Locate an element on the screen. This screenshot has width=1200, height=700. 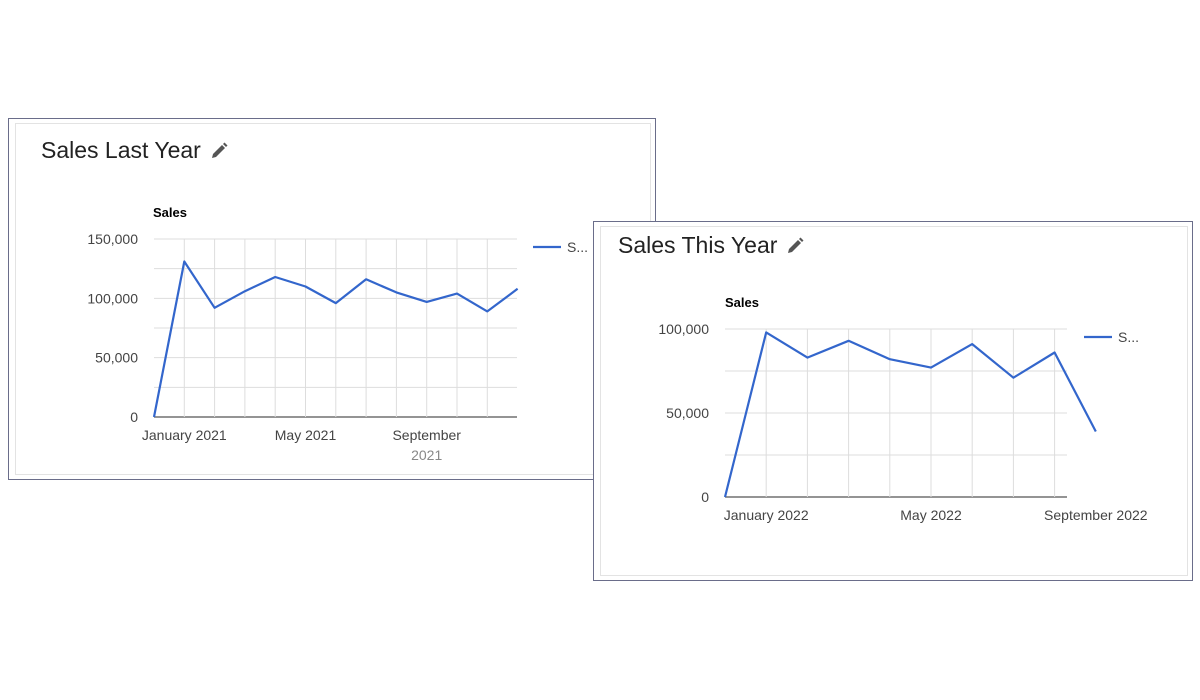
x-tick-label: January 2021 is located at coordinates (184, 435).